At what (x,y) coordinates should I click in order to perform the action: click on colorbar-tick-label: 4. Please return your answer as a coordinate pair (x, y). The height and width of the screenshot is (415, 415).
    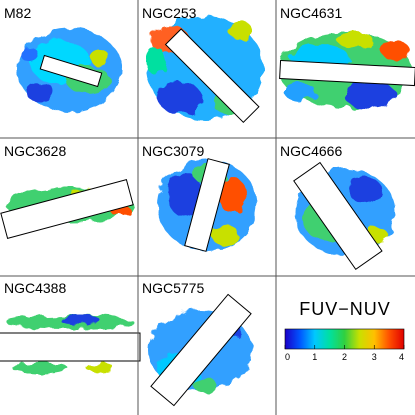
    Looking at the image, I should click on (401, 357).